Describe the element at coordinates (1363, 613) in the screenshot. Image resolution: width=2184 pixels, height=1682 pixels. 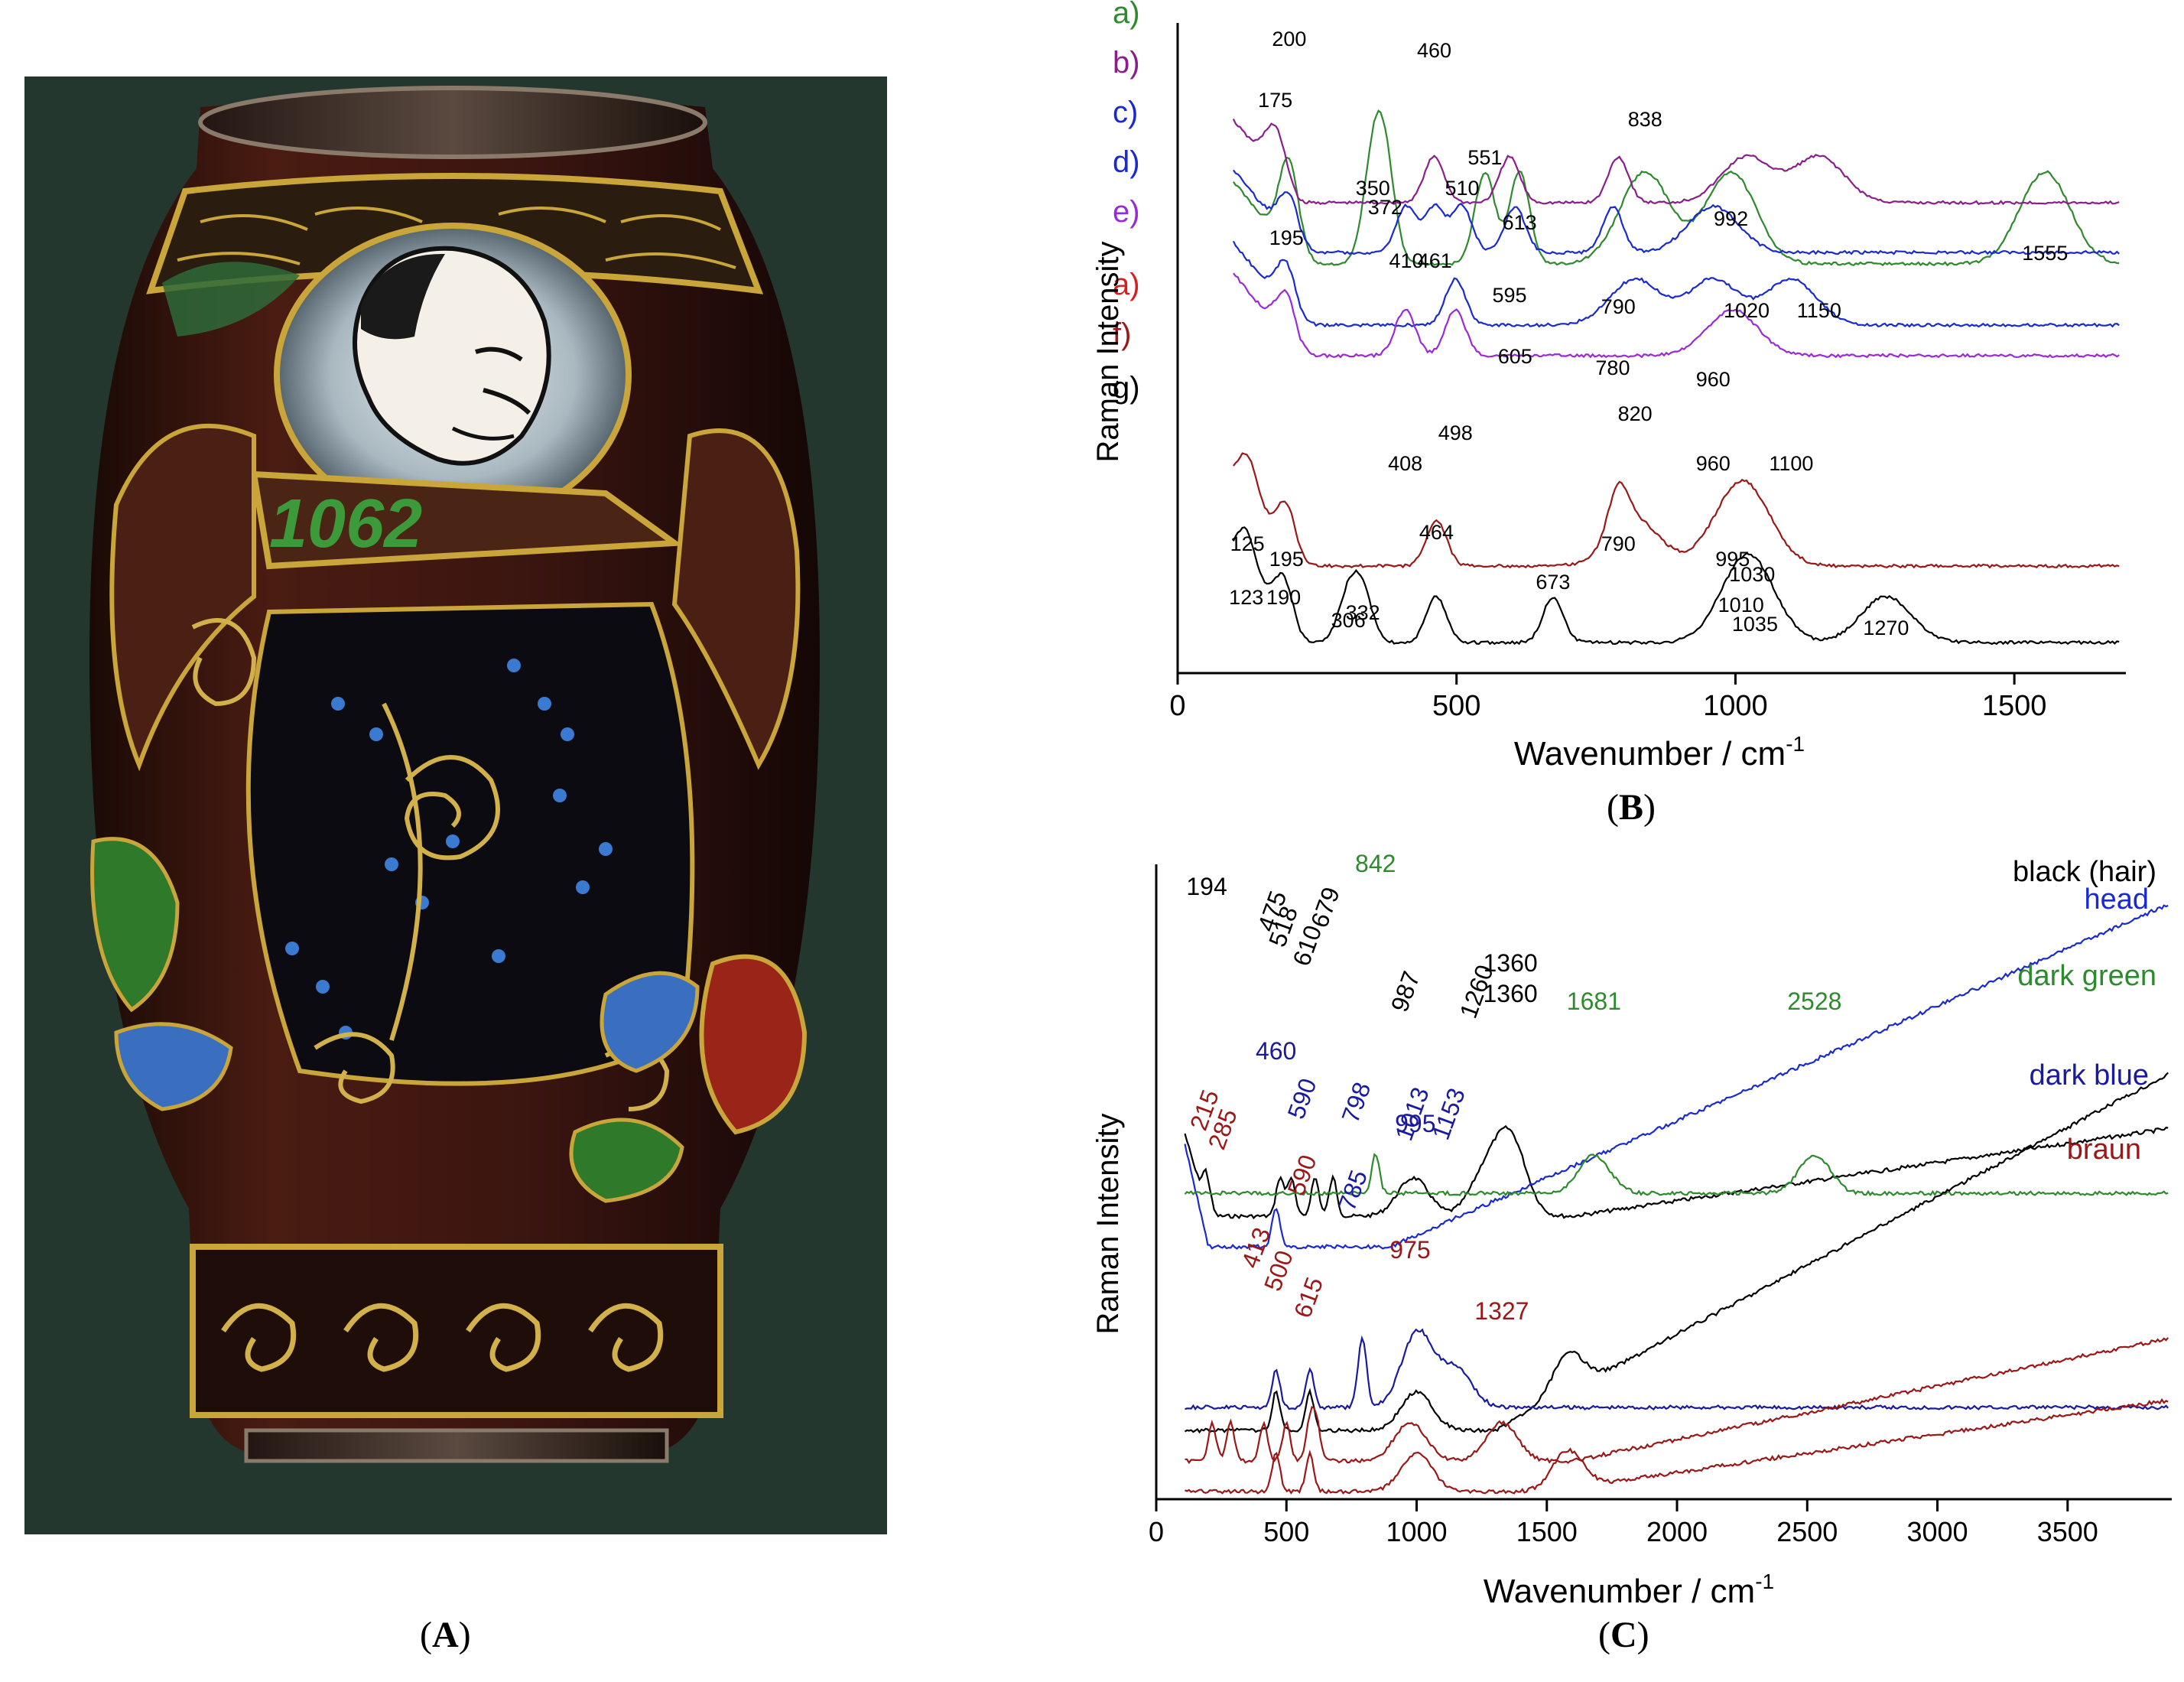
I see `chart-b-peak-label: 332` at that location.